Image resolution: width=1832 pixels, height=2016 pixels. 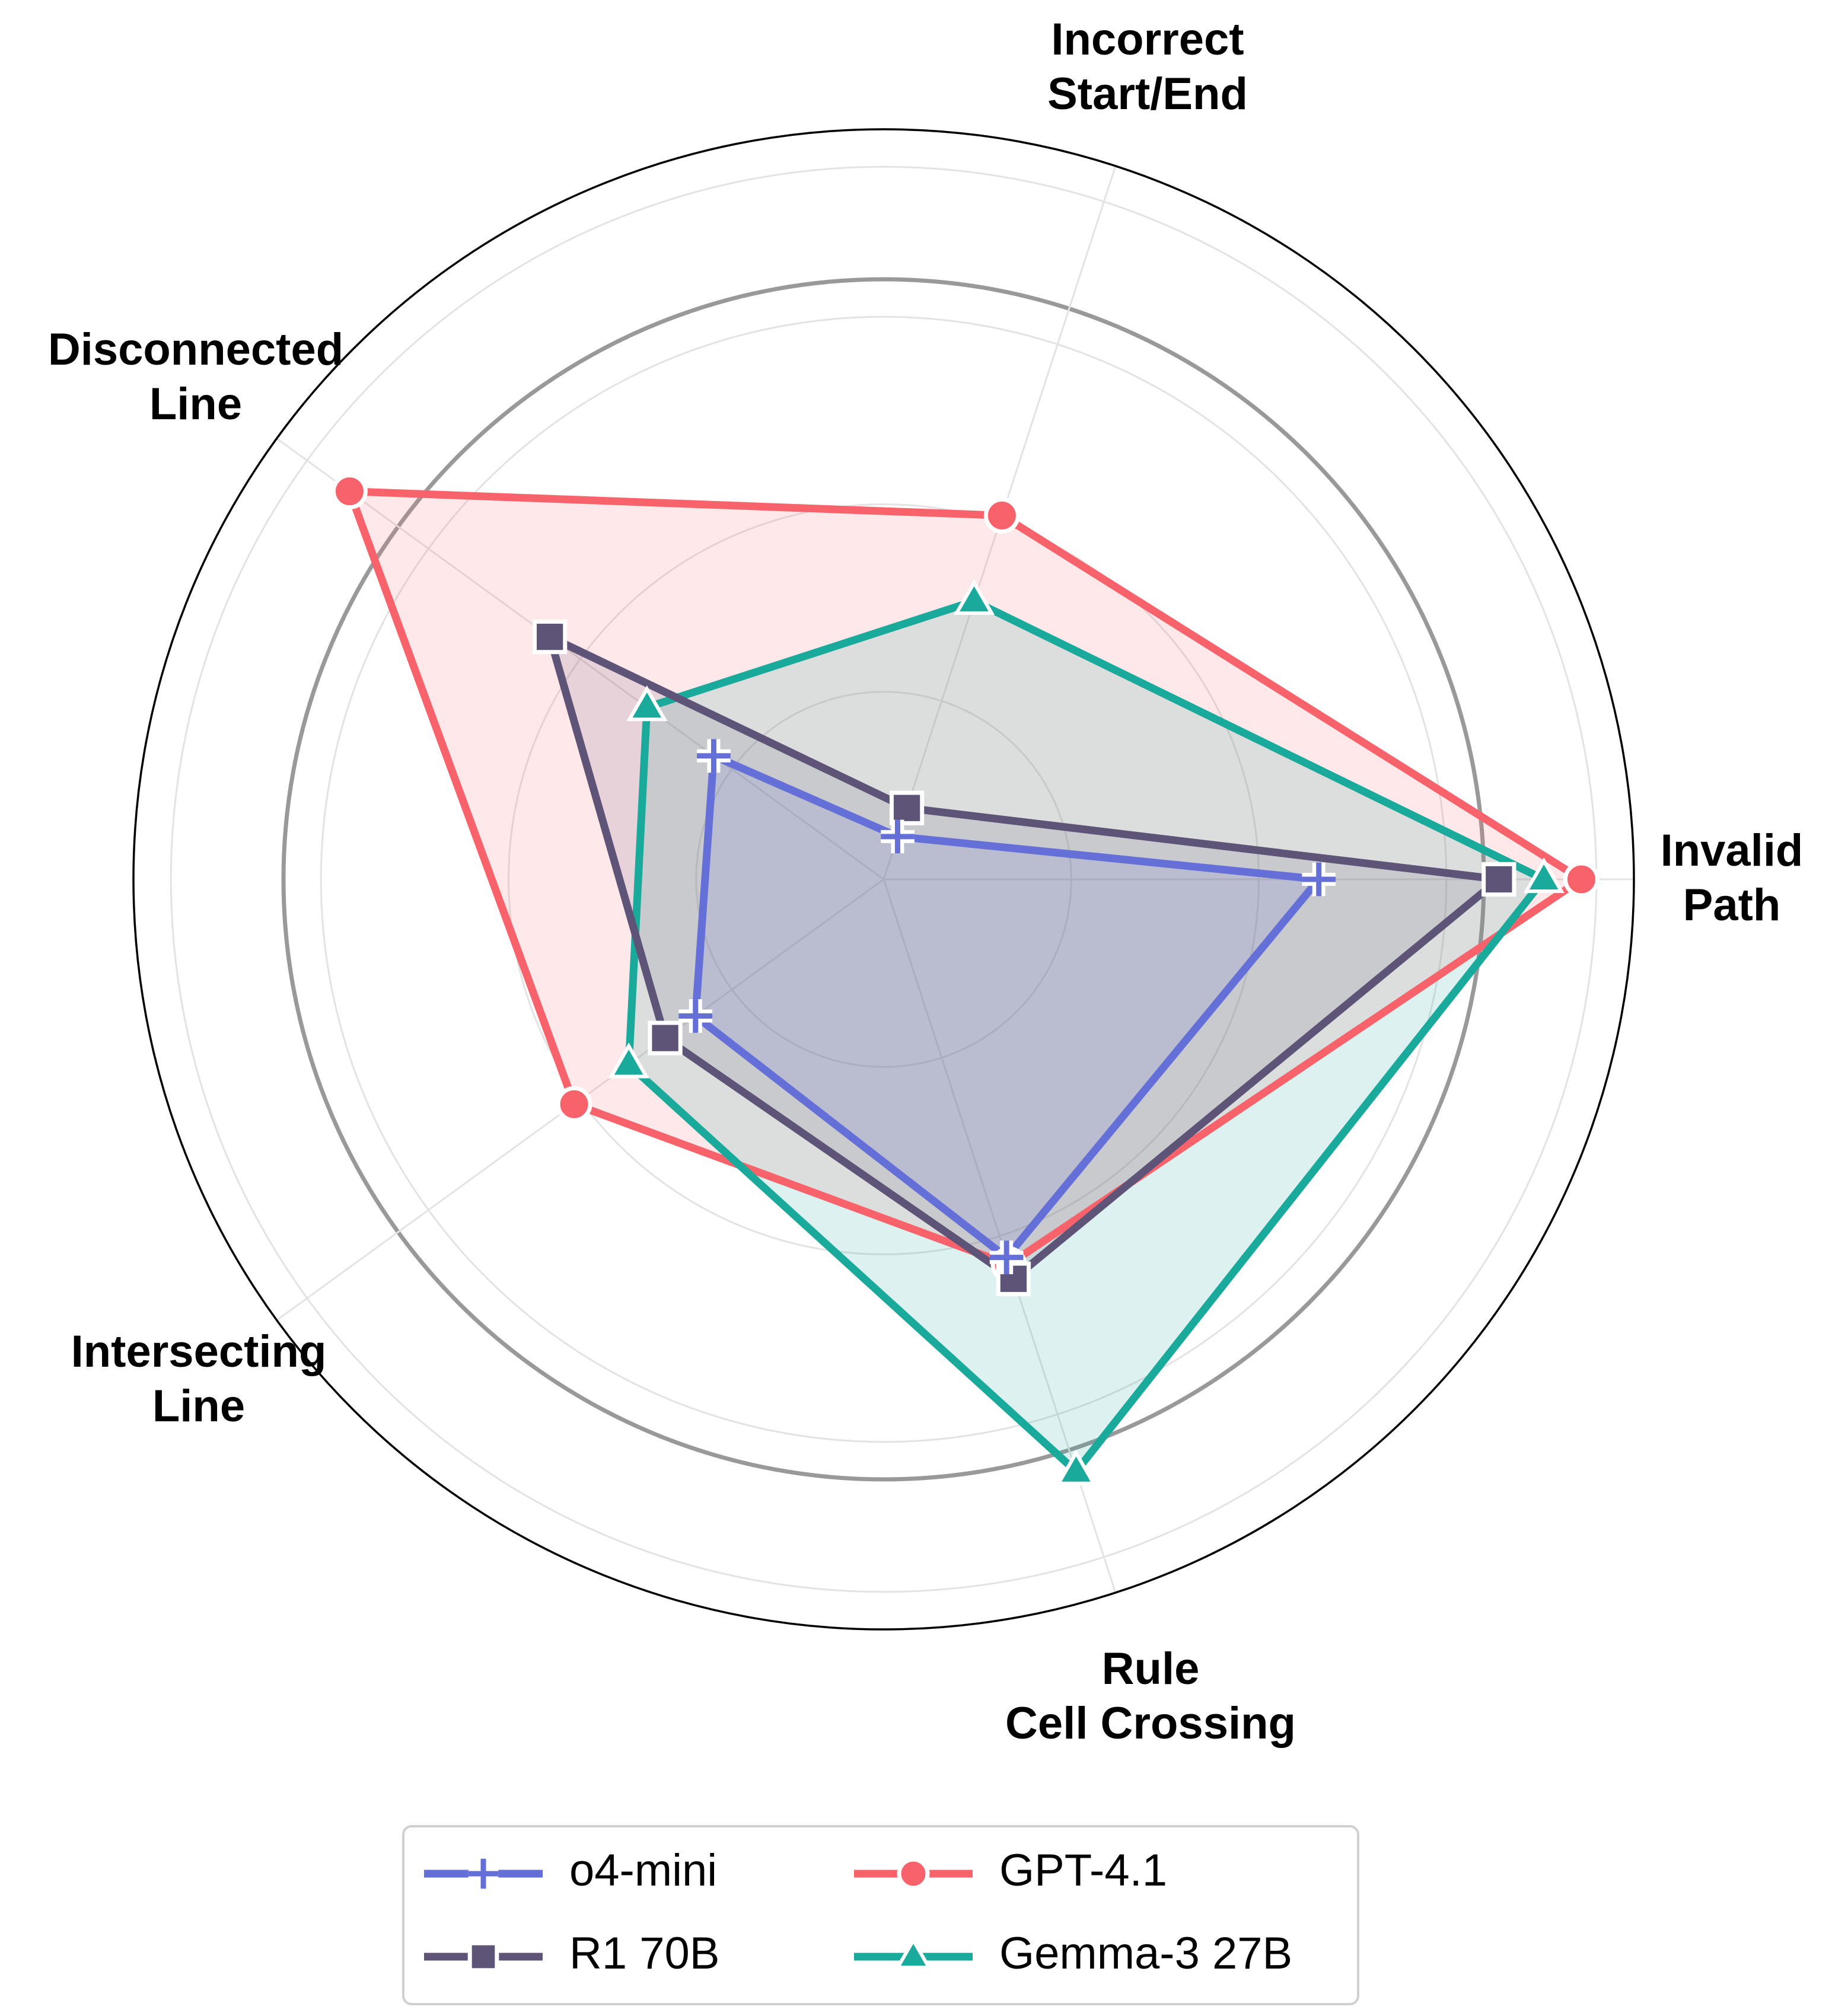 I want to click on series-fill-o4-mini, so click(x=1007, y=1006).